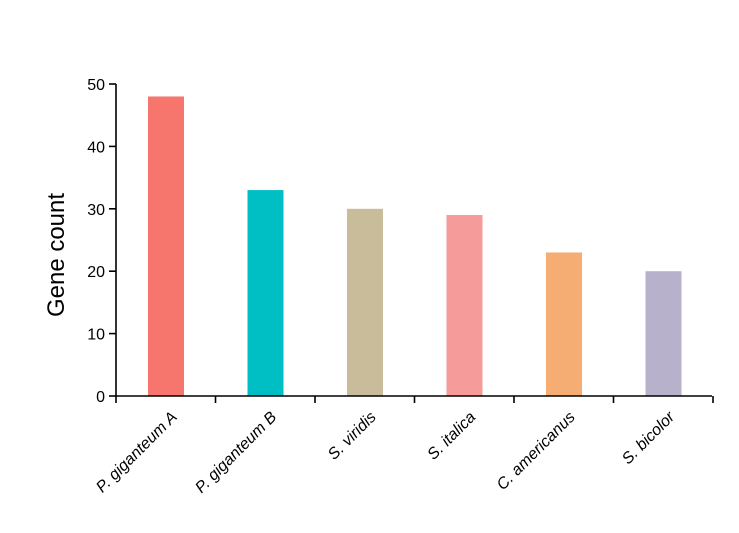 The height and width of the screenshot is (533, 739). What do you see at coordinates (96, 85) in the screenshot?
I see `y-tick-label: 50` at bounding box center [96, 85].